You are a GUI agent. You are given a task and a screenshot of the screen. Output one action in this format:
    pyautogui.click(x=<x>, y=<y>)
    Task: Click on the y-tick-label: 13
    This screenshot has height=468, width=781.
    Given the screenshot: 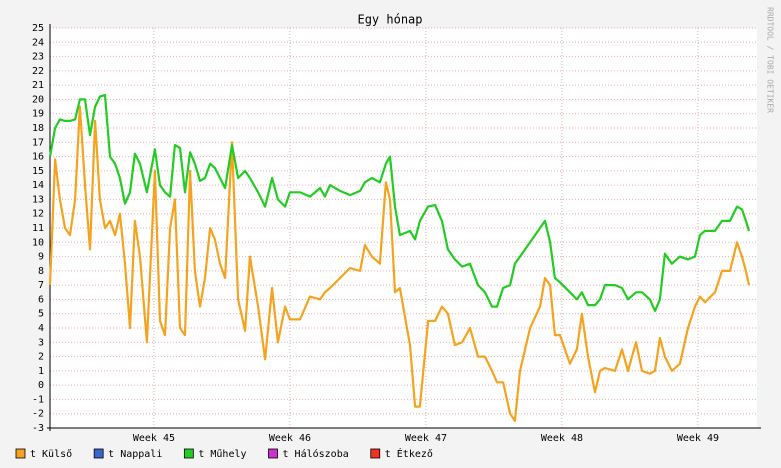 What is the action you would take?
    pyautogui.click(x=38, y=199)
    